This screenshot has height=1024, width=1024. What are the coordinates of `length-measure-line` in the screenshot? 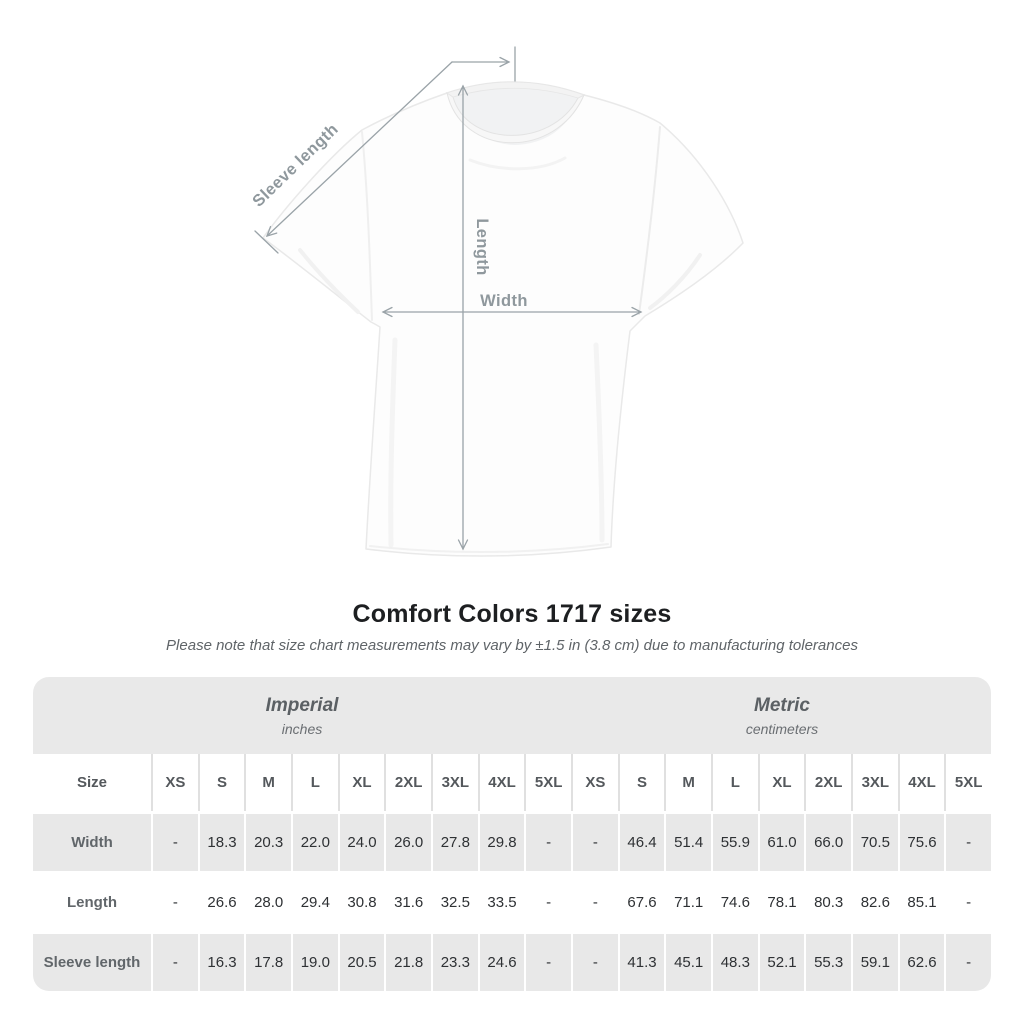 It's located at (463, 317).